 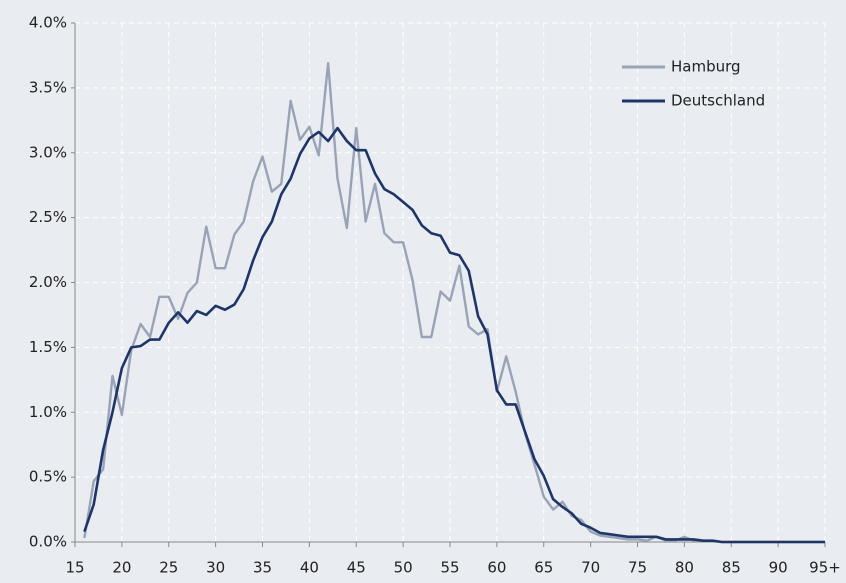 I want to click on x-tick-label: 40, so click(x=309, y=568).